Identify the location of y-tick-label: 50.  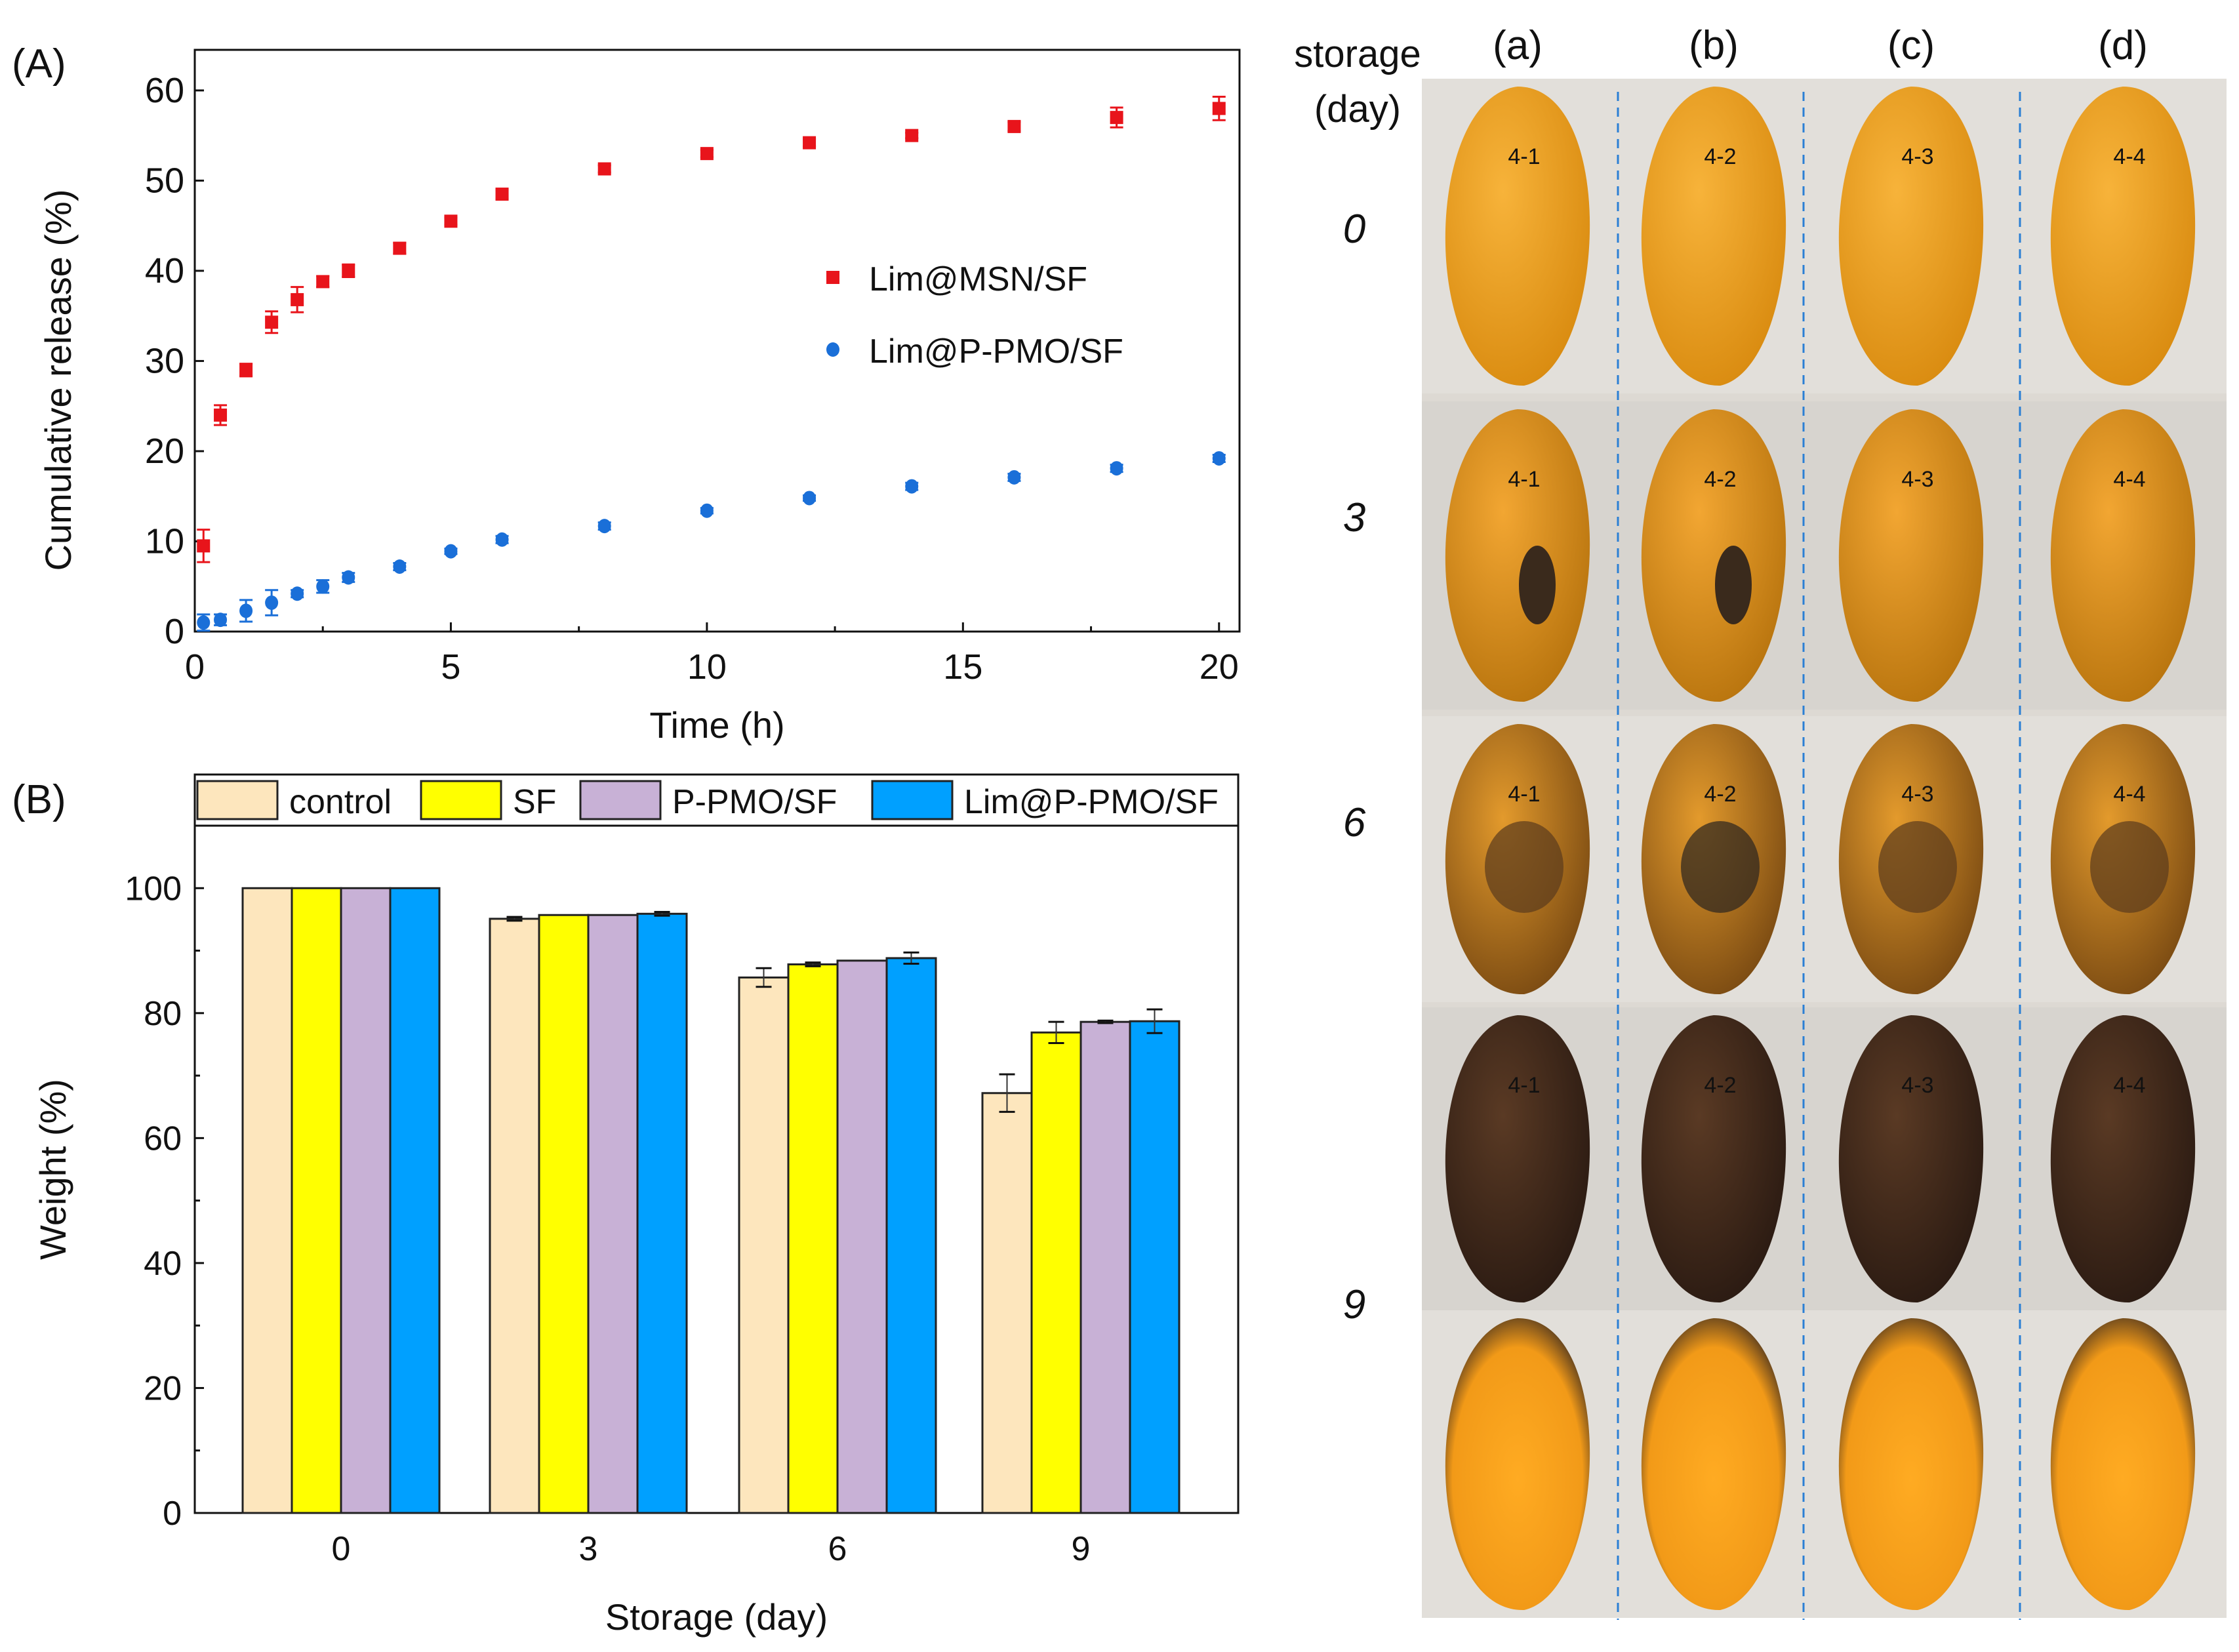
(164, 180).